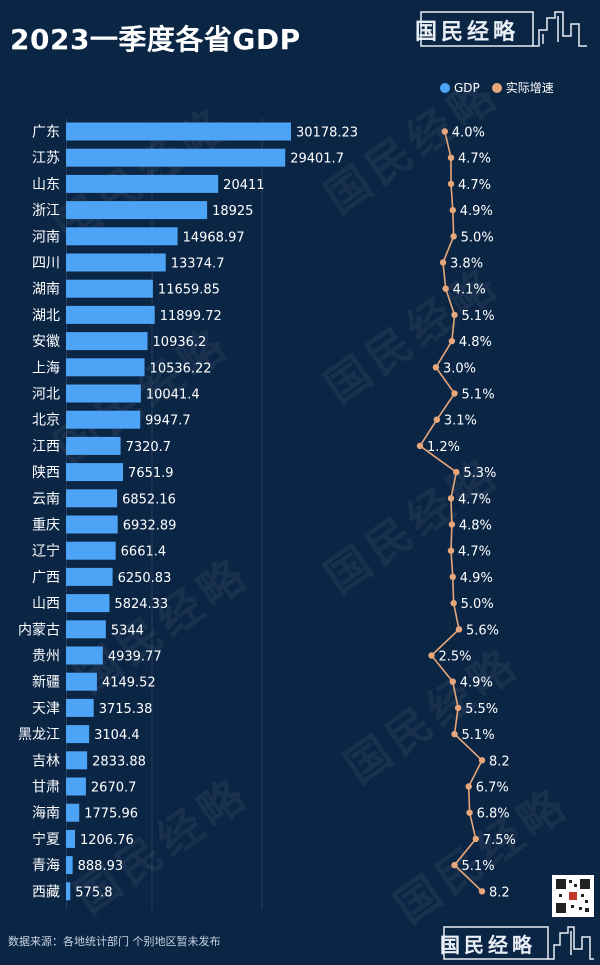  What do you see at coordinates (114, 788) in the screenshot?
I see `gdp-value-label: 2670.7` at bounding box center [114, 788].